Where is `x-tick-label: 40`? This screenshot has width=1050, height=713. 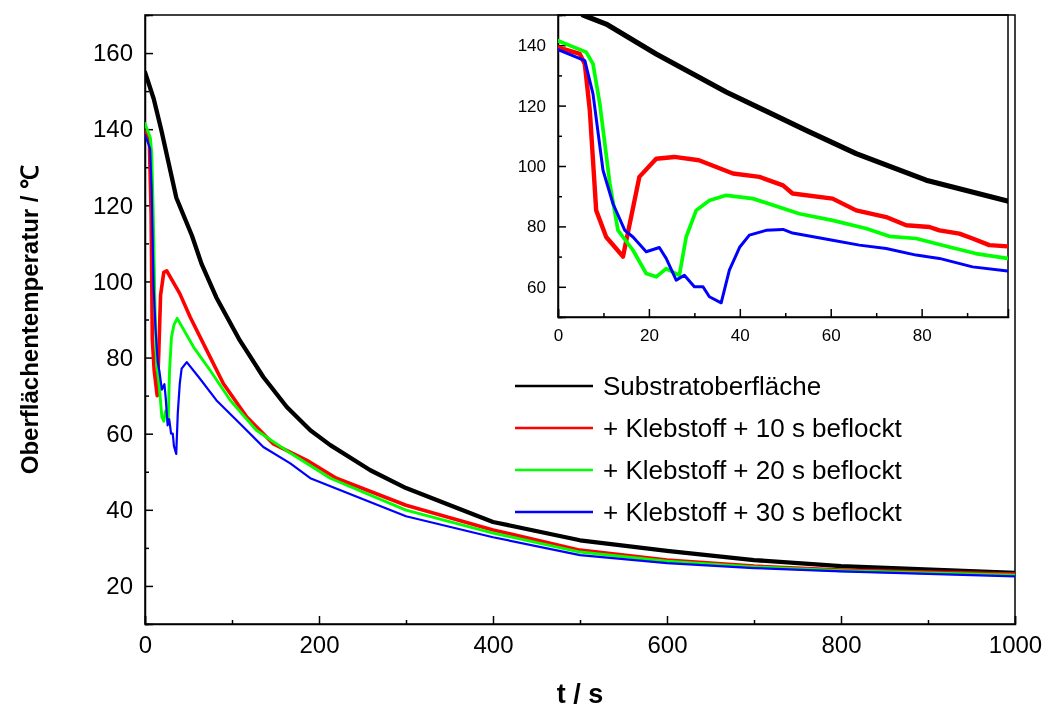
x-tick-label: 40 is located at coordinates (740, 336).